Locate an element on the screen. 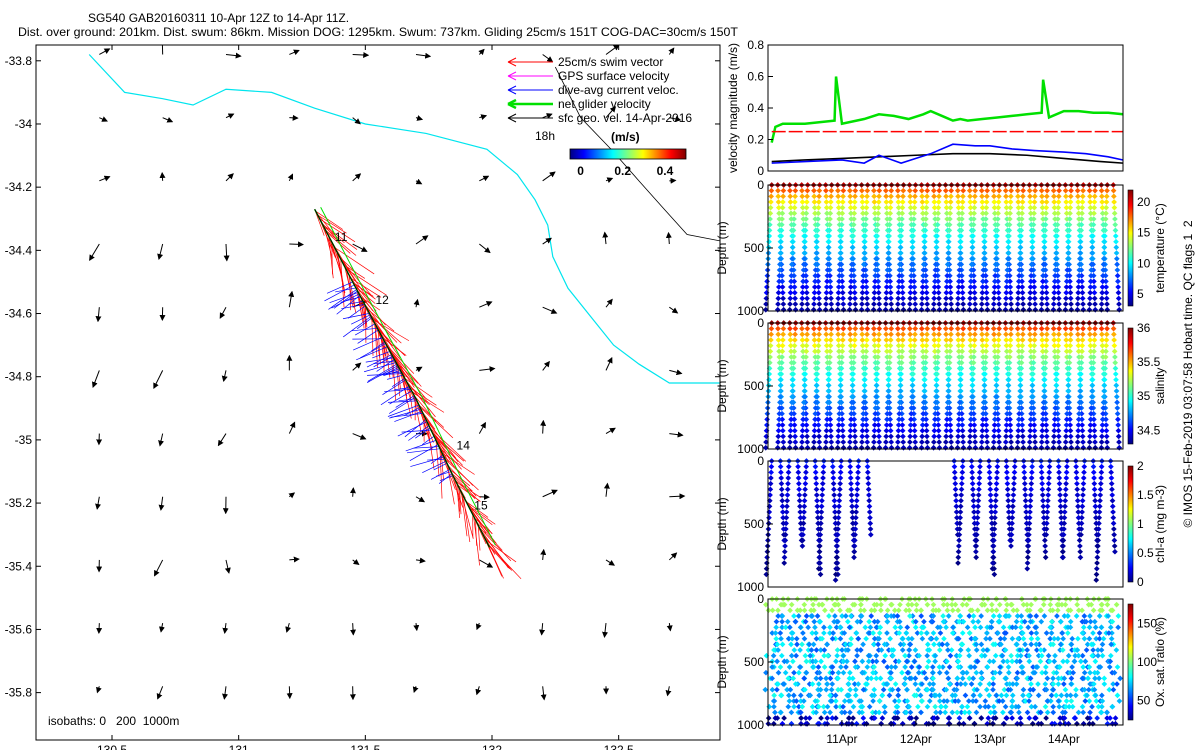 The height and width of the screenshot is (750, 1200). temperature-cbar-tick-label: 15 is located at coordinates (1144, 233).